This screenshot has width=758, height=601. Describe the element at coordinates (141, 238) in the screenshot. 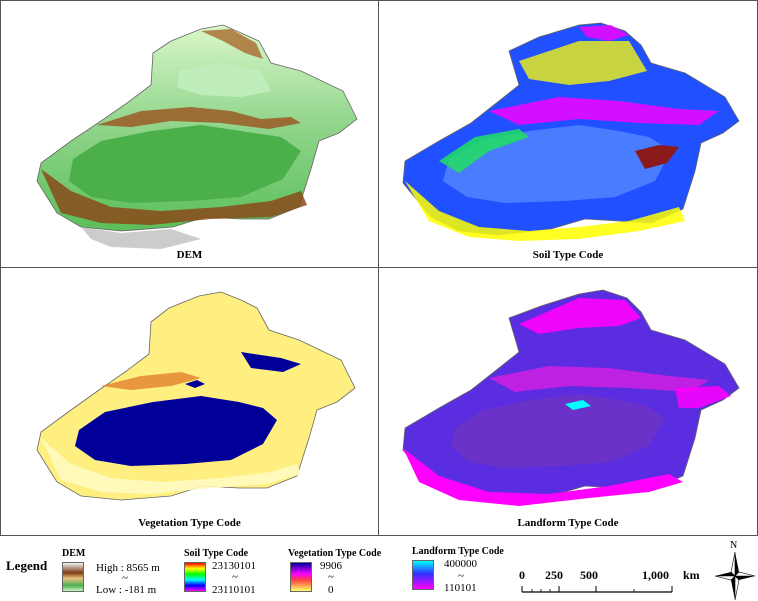

I see `tibet-plateau` at that location.